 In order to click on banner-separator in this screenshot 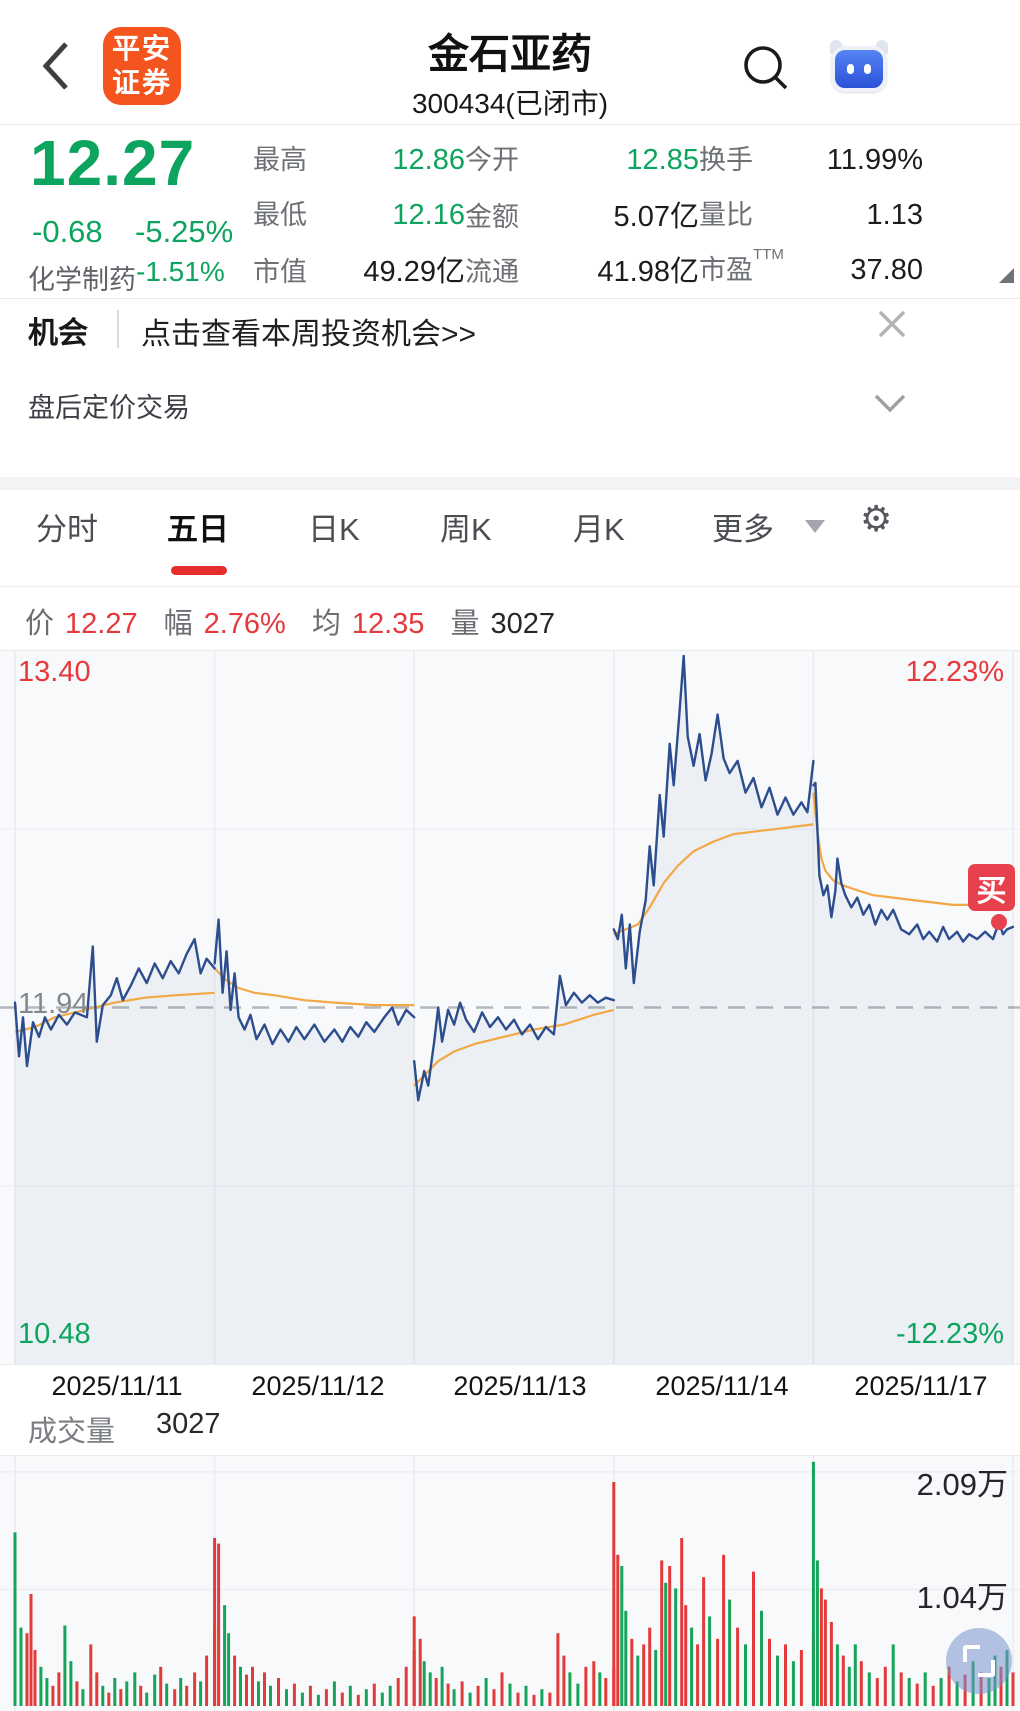, I will do `click(118, 329)`.